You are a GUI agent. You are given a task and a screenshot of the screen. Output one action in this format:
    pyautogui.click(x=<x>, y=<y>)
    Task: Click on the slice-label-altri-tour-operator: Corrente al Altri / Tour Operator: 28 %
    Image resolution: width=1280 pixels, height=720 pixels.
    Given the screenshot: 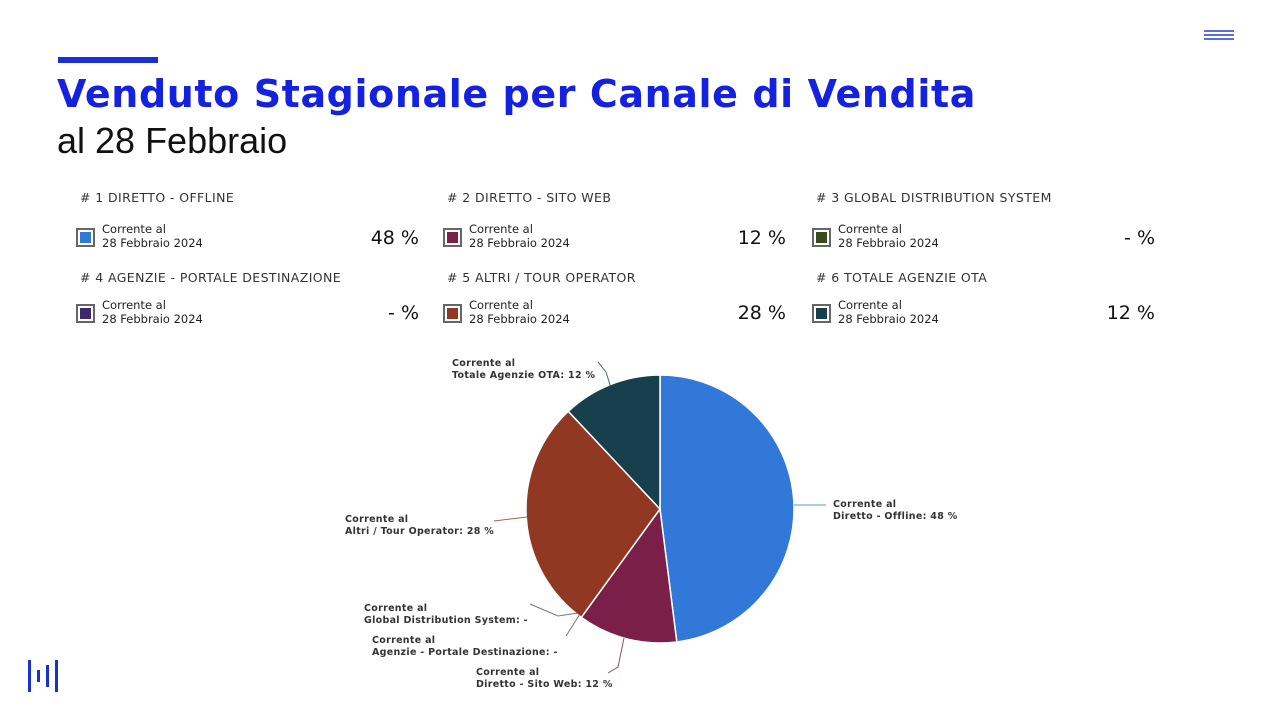 What is the action you would take?
    pyautogui.click(x=419, y=525)
    